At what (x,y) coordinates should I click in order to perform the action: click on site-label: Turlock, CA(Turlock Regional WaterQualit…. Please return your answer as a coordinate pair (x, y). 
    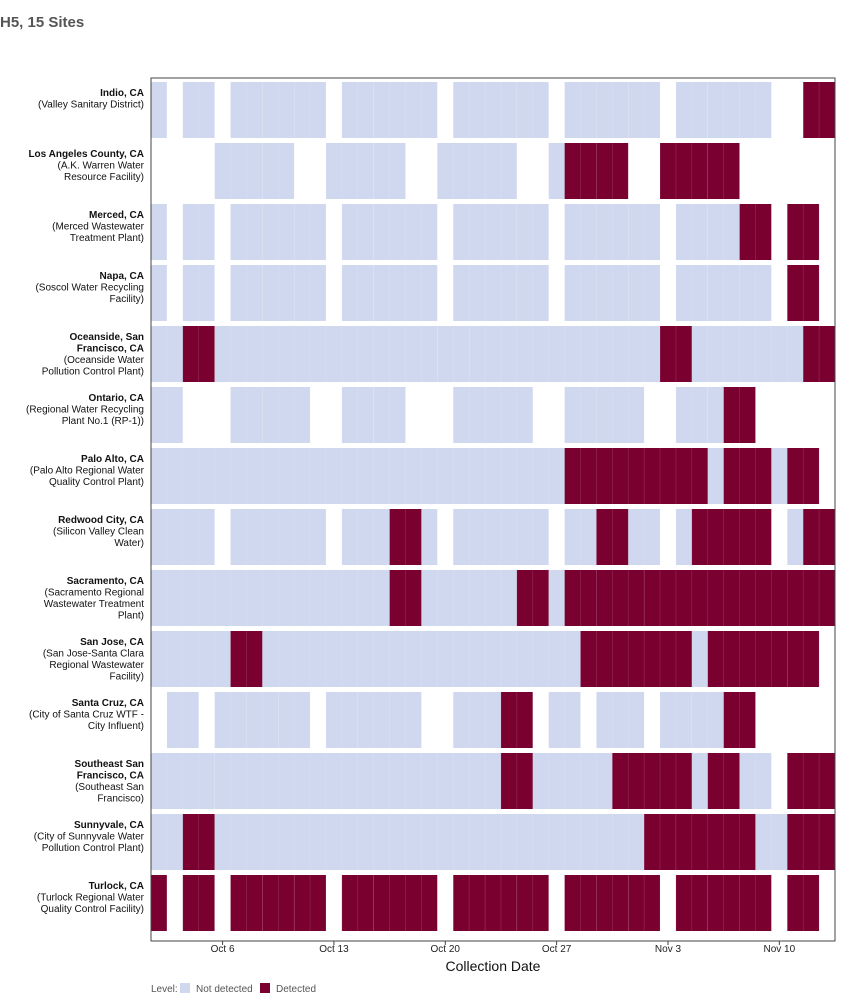
    Looking at the image, I should click on (91, 898).